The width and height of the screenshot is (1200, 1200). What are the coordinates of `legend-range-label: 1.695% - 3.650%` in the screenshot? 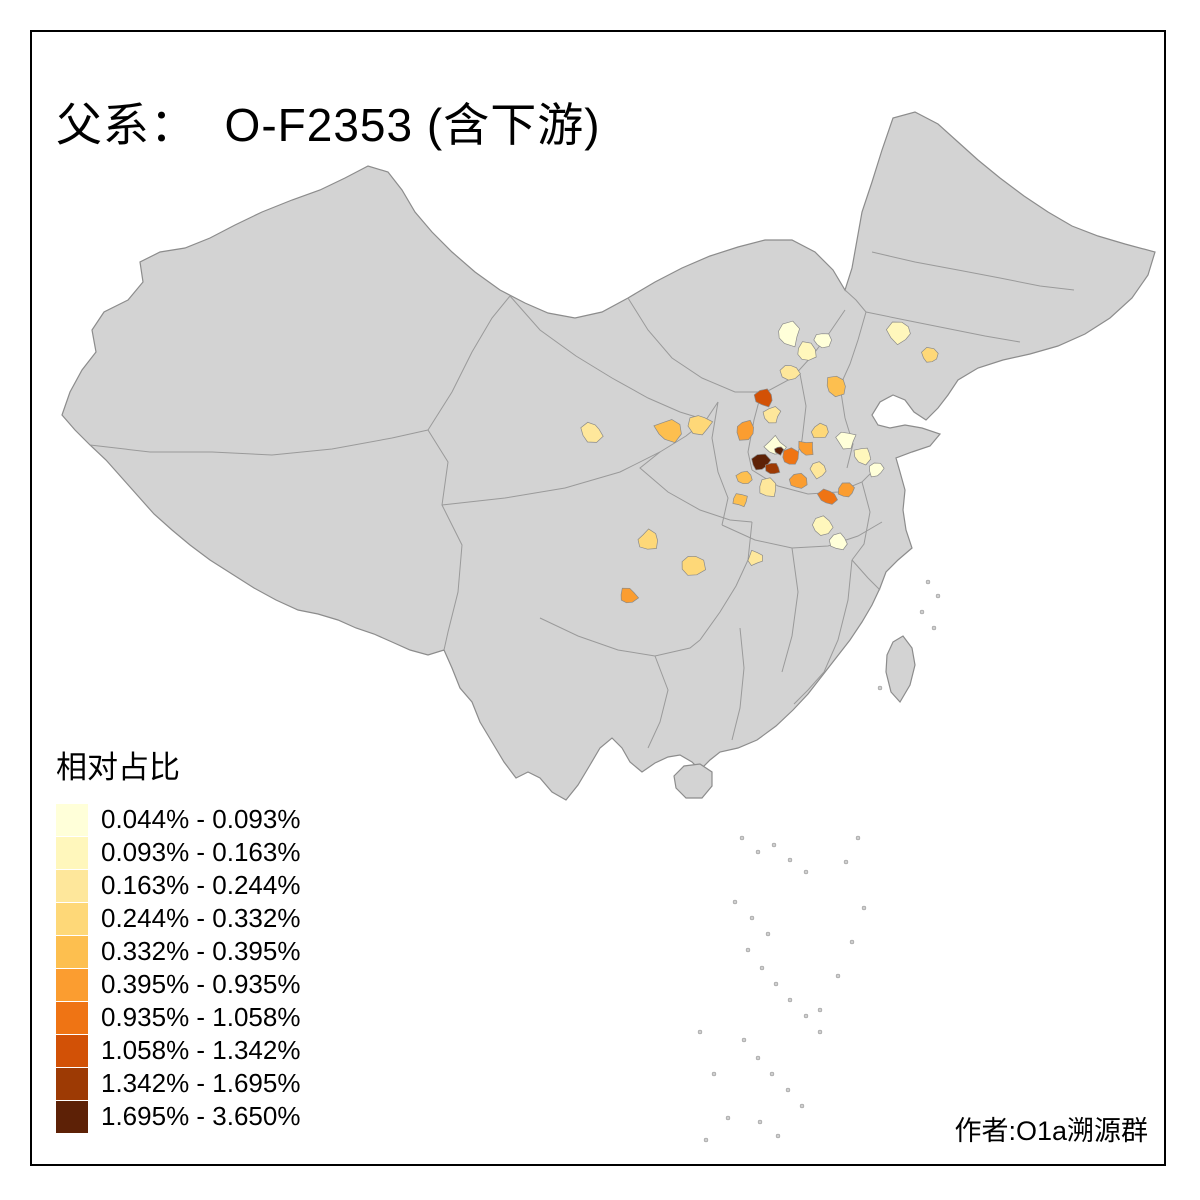 It's located at (201, 1116).